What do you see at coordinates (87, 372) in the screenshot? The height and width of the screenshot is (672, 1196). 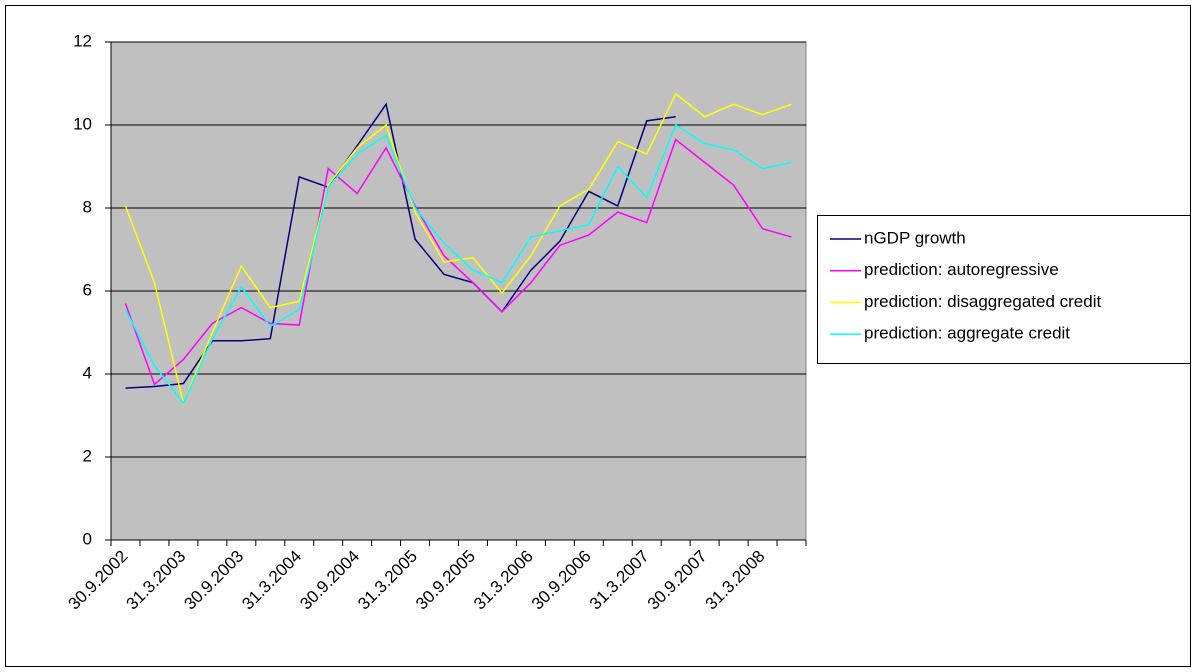 I see `y-tick-label: 4` at bounding box center [87, 372].